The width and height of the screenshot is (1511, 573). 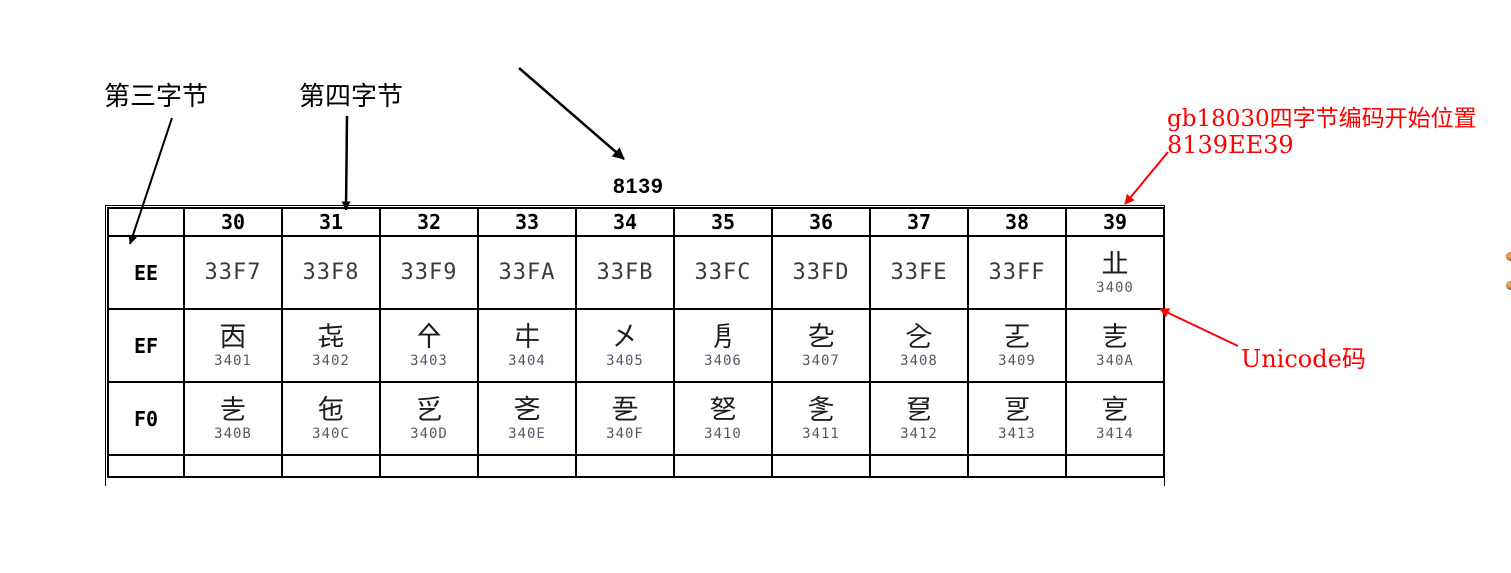 I want to click on character-cell: 㐇 3407, so click(x=821, y=345).